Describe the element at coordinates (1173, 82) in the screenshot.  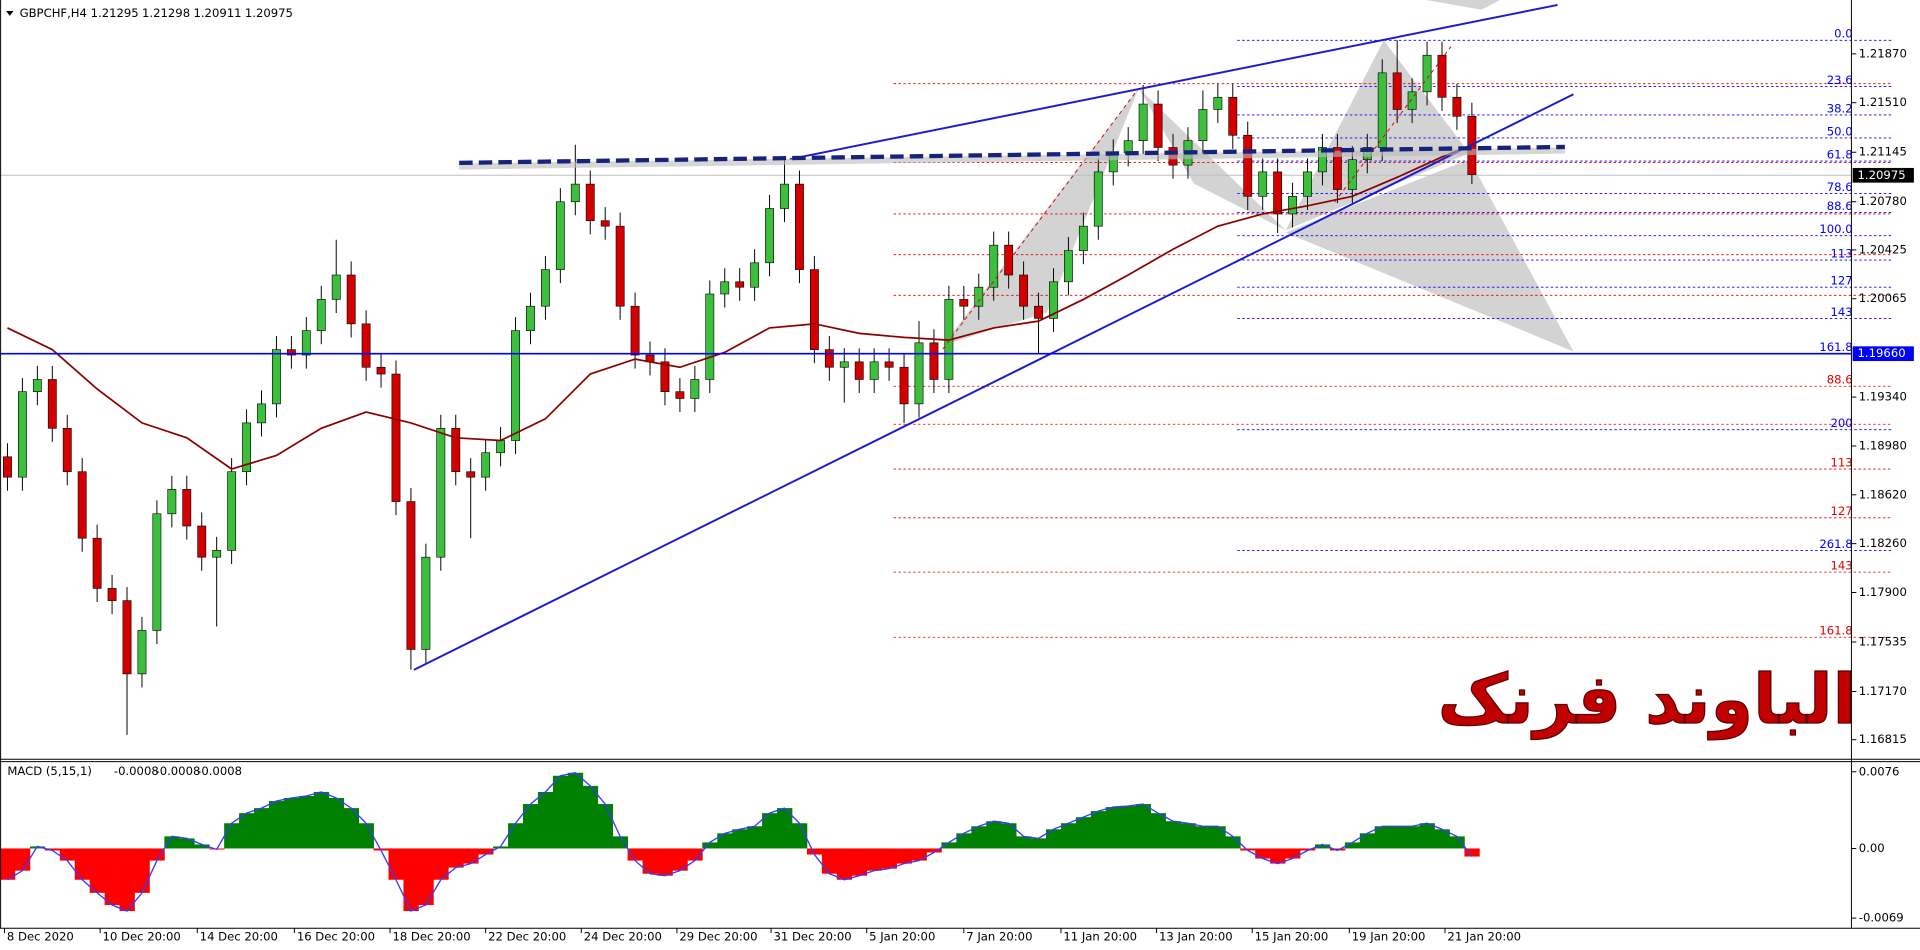
I see `trendline` at that location.